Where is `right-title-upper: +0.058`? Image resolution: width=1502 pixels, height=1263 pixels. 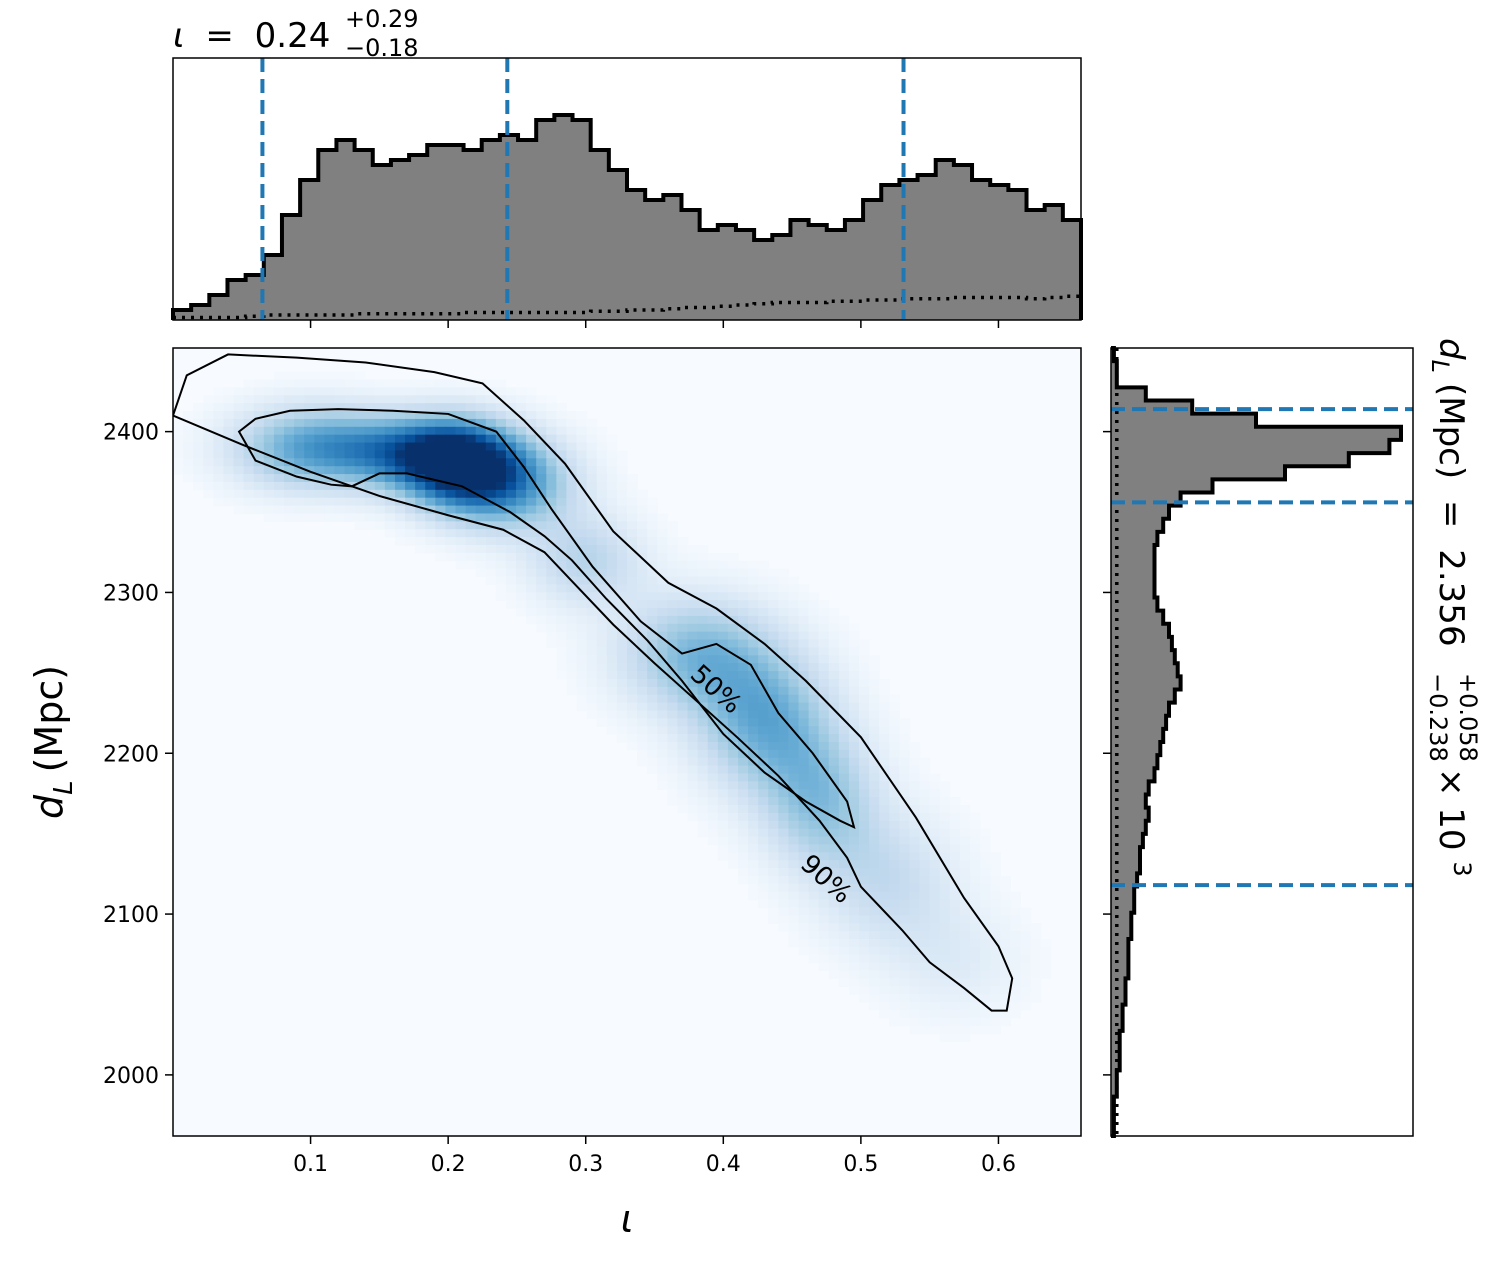
right-title-upper: +0.058 is located at coordinates (1468, 717).